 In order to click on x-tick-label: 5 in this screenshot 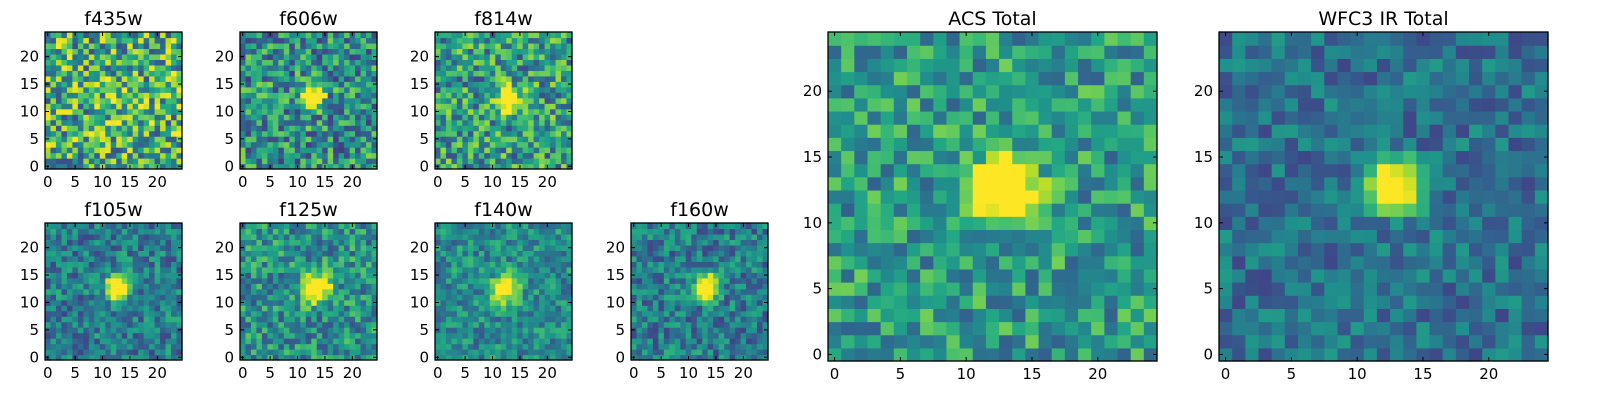, I will do `click(661, 373)`.